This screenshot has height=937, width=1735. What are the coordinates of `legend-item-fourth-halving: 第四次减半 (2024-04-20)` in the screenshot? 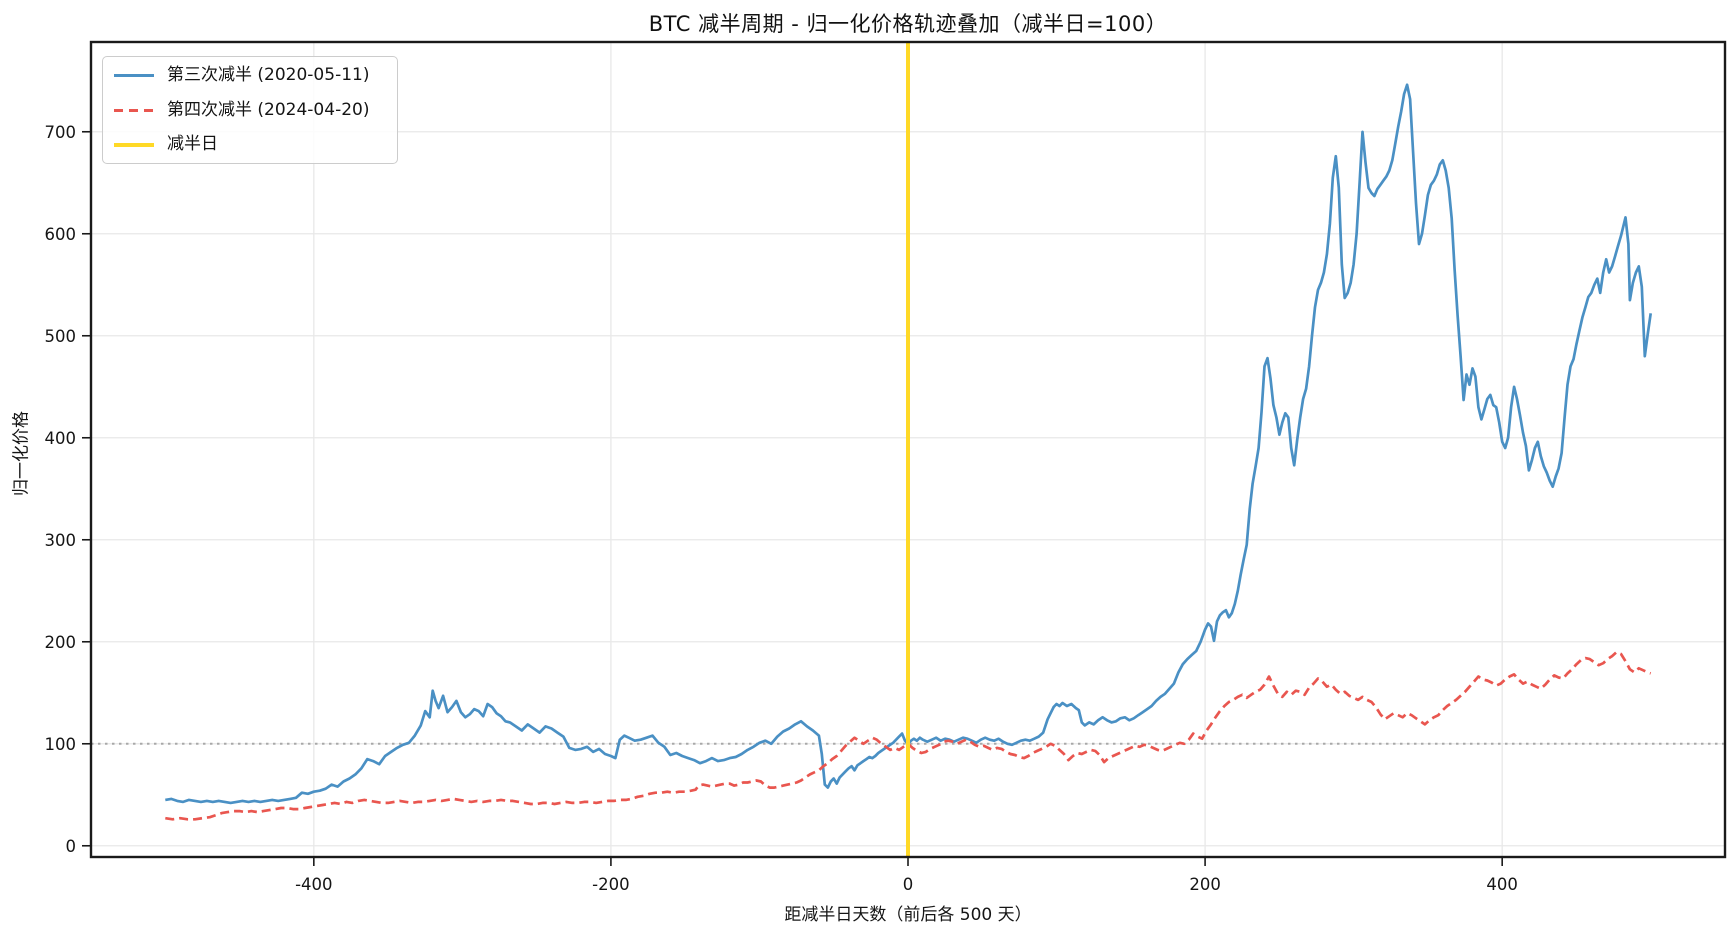 It's located at (249, 109).